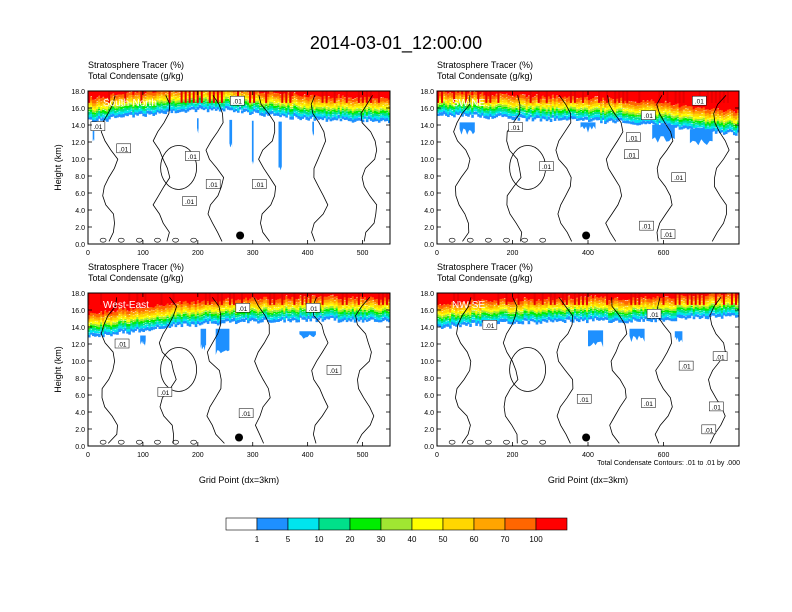  Describe the element at coordinates (313, 308) in the screenshot. I see `contour-label: .01` at that location.